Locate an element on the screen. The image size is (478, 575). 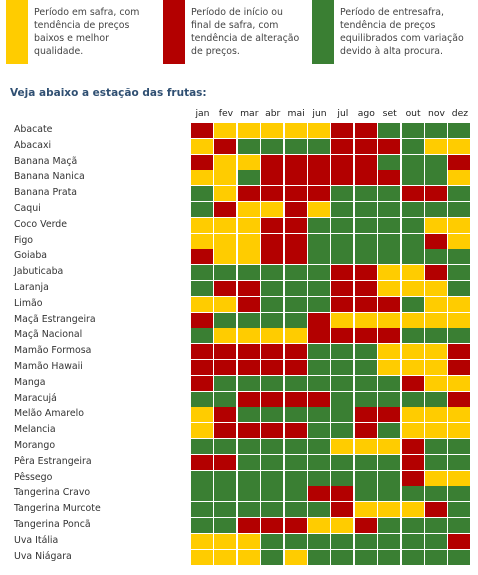
fruit-row: Abacate is located at coordinates (239, 131).